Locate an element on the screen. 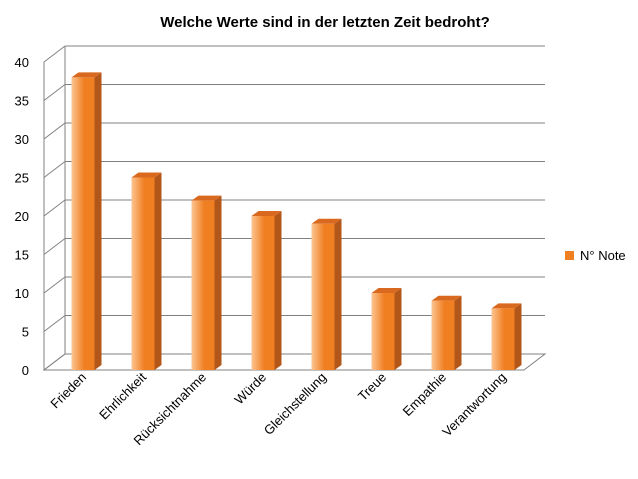 The image size is (638, 479). x-tick-label: Treue is located at coordinates (372, 387).